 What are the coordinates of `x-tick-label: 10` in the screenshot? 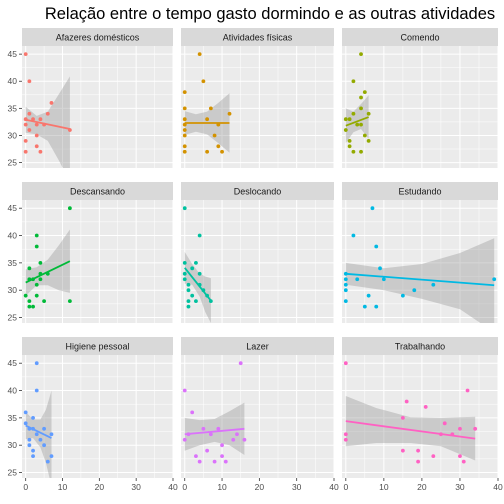 It's located at (384, 487).